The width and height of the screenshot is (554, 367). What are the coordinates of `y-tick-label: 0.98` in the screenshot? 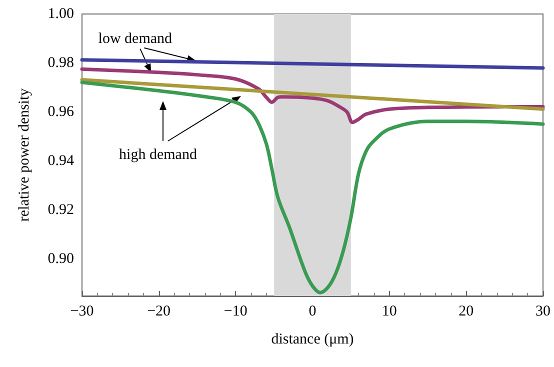 It's located at (61, 63).